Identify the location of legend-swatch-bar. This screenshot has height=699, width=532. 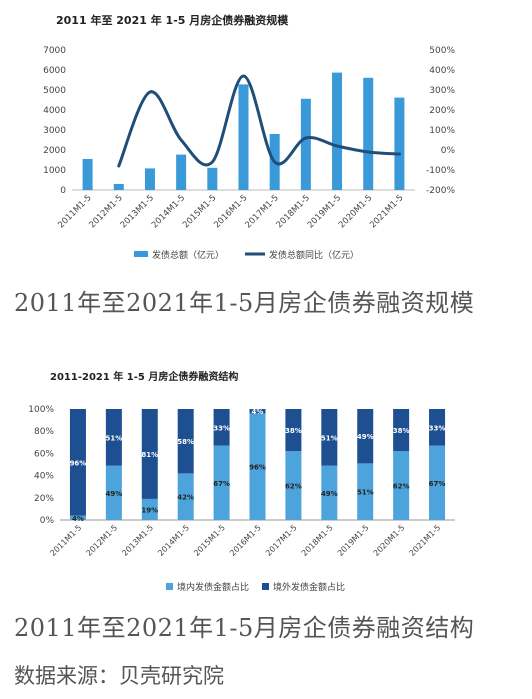
(141, 254).